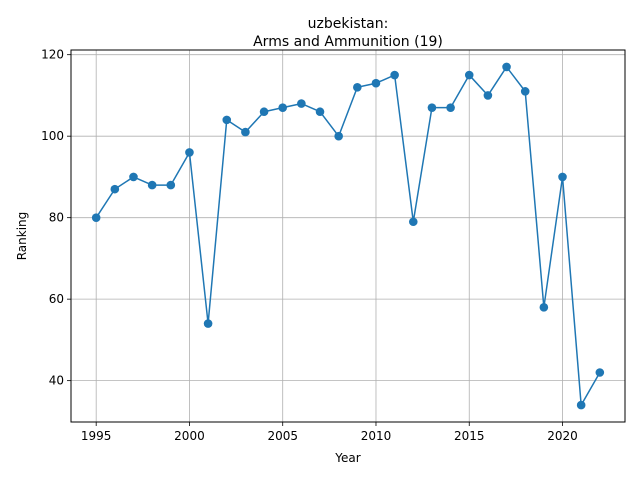 Image resolution: width=640 pixels, height=485 pixels. I want to click on y-tick-label: 40, so click(56, 381).